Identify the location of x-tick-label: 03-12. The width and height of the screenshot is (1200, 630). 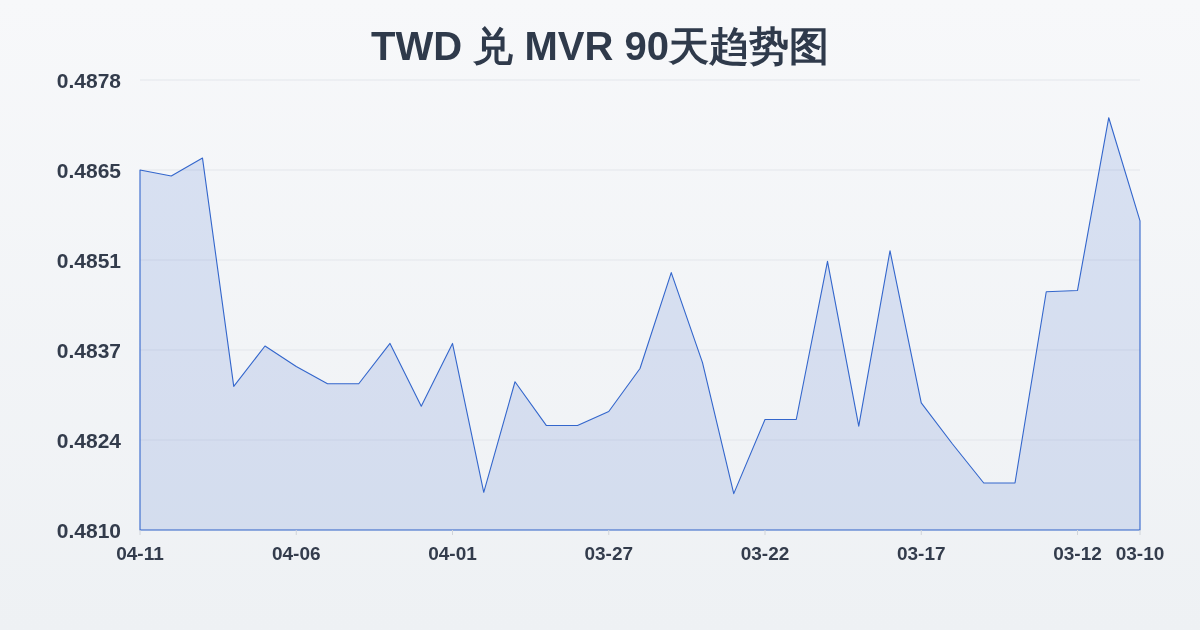
(1077, 553).